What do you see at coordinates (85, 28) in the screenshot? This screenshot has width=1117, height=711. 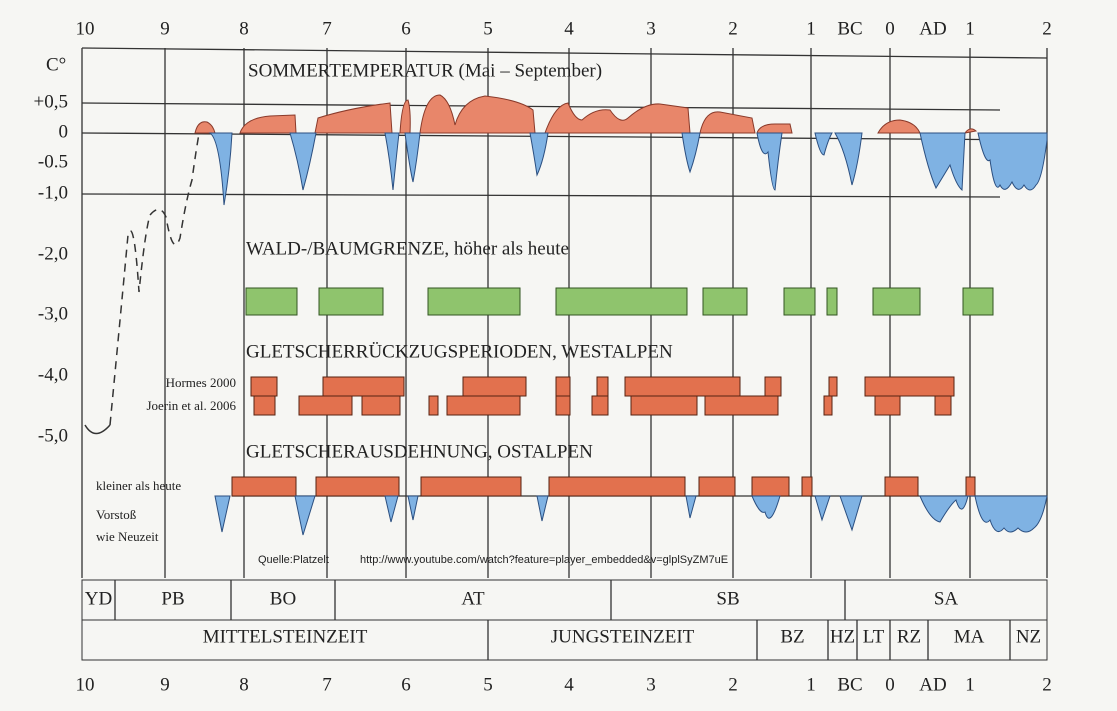 I see `top-axis-label: 10` at bounding box center [85, 28].